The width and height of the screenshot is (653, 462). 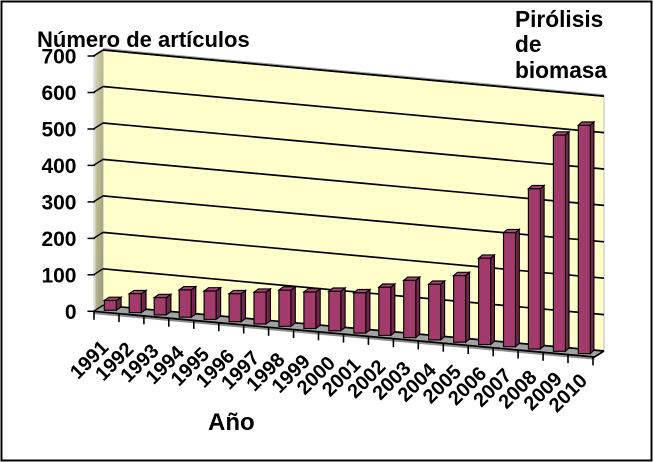 What do you see at coordinates (58, 166) in the screenshot?
I see `svg-text: 400` at bounding box center [58, 166].